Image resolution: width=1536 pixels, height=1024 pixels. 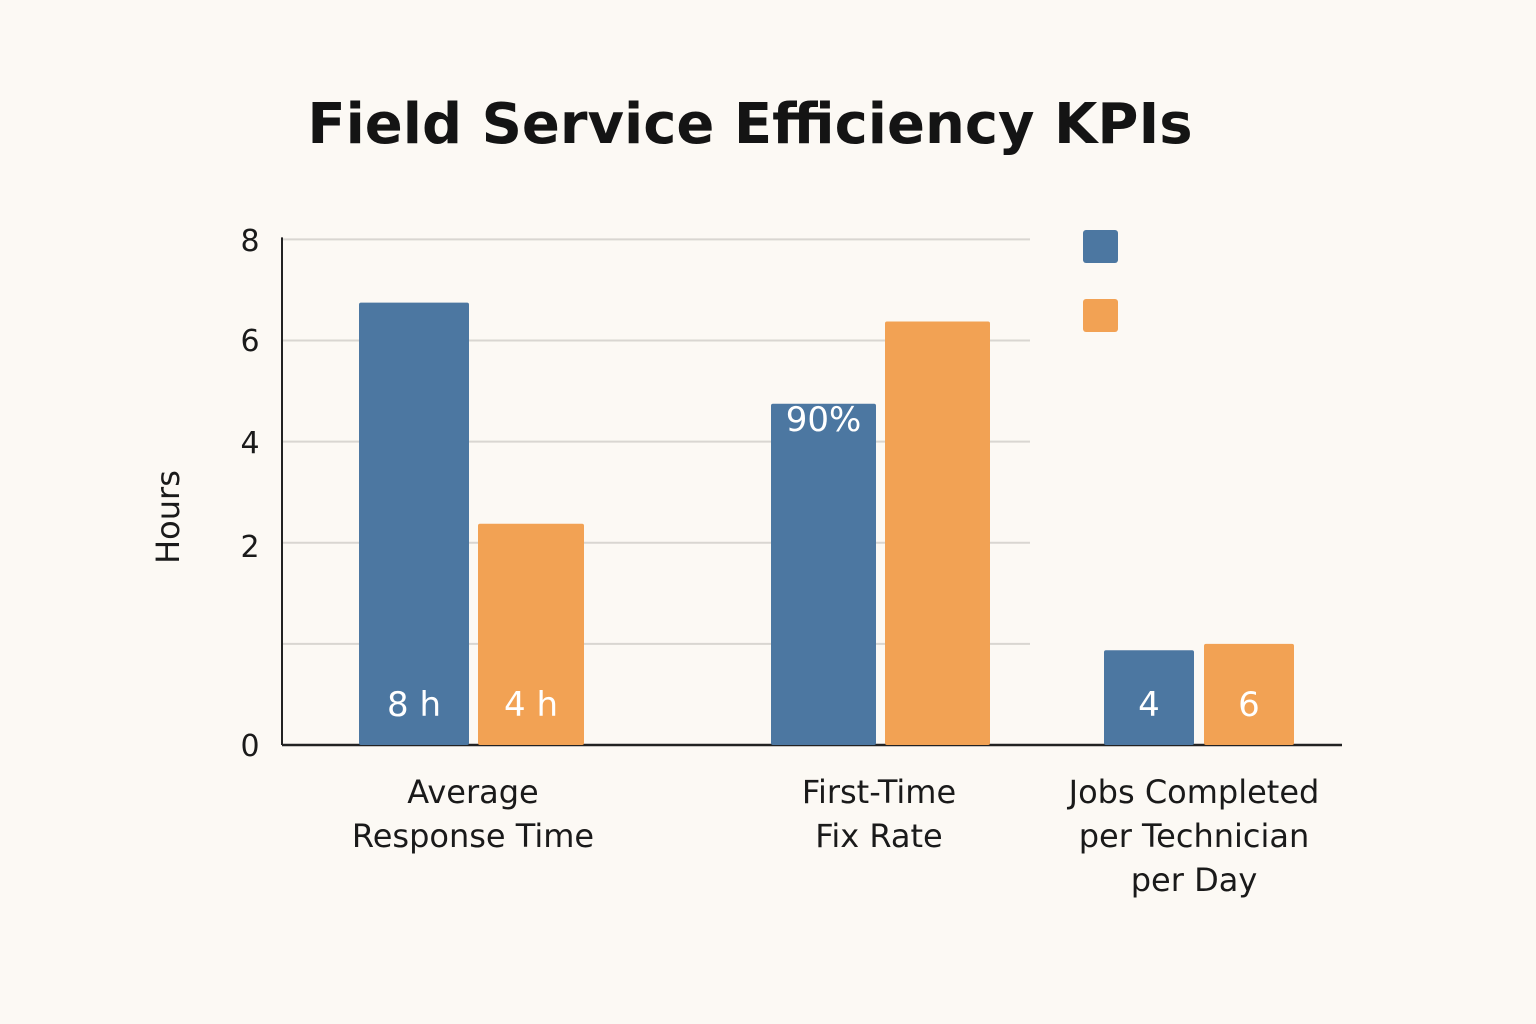 What do you see at coordinates (1149, 705) in the screenshot?
I see `bar-value-label: 4` at bounding box center [1149, 705].